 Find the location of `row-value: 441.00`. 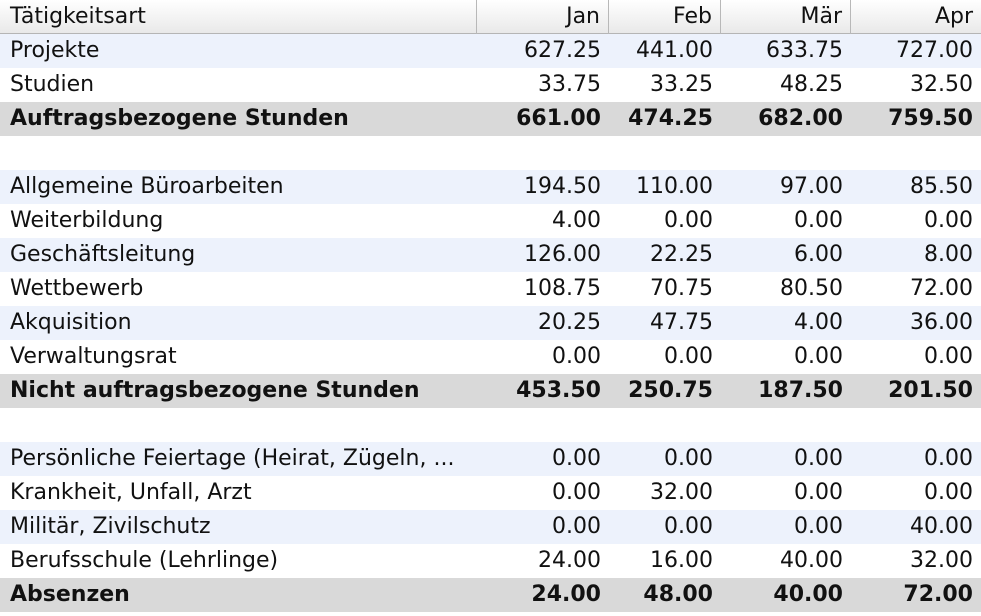

row-value: 441.00 is located at coordinates (674, 50).